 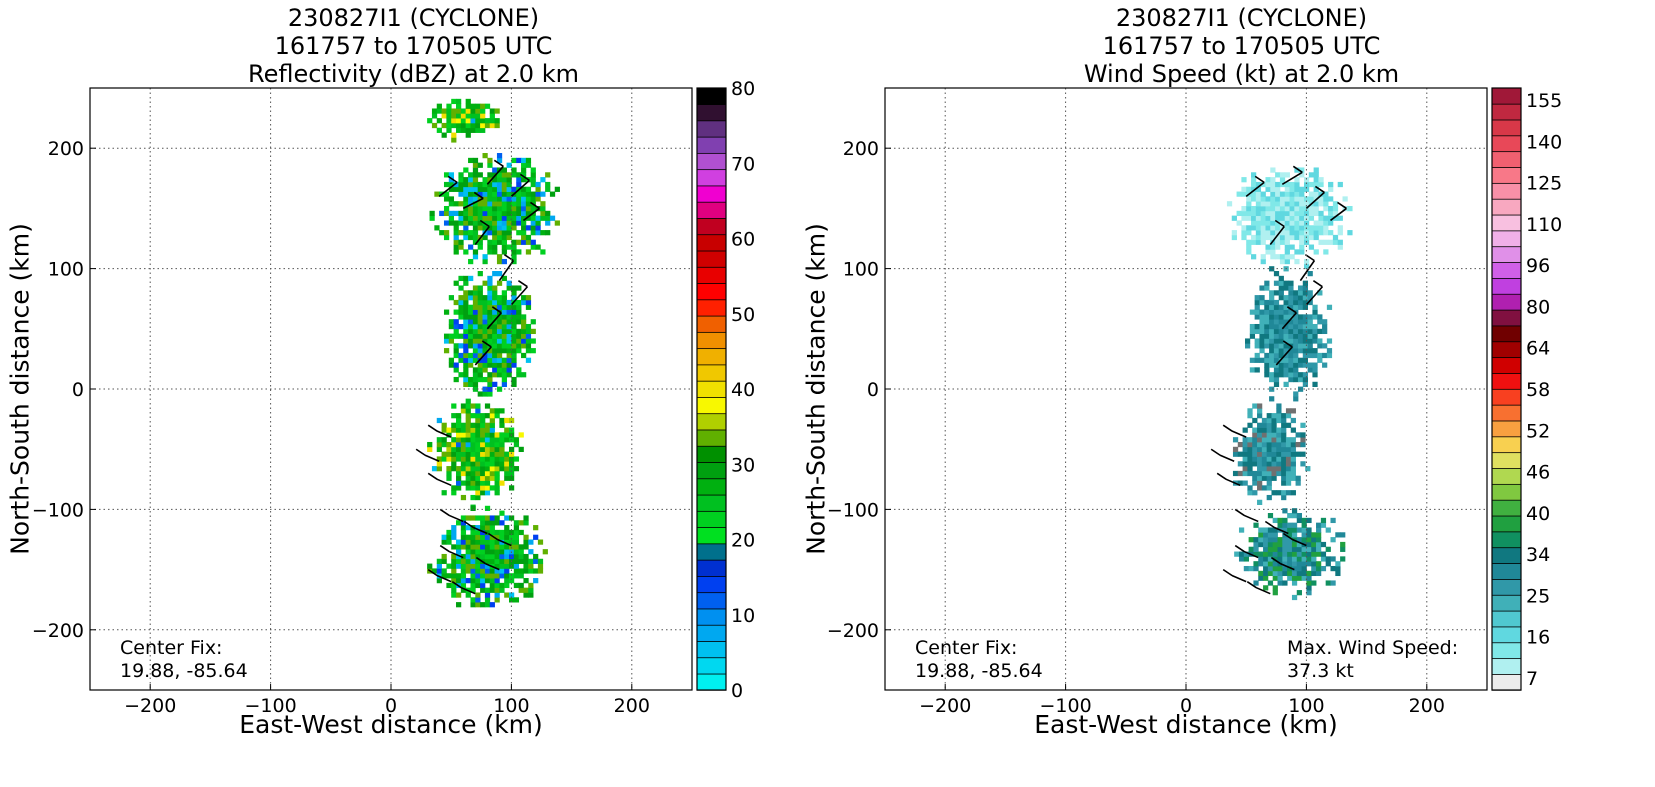 What do you see at coordinates (743, 89) in the screenshot?
I see `colorbar-tick-label: 80` at bounding box center [743, 89].